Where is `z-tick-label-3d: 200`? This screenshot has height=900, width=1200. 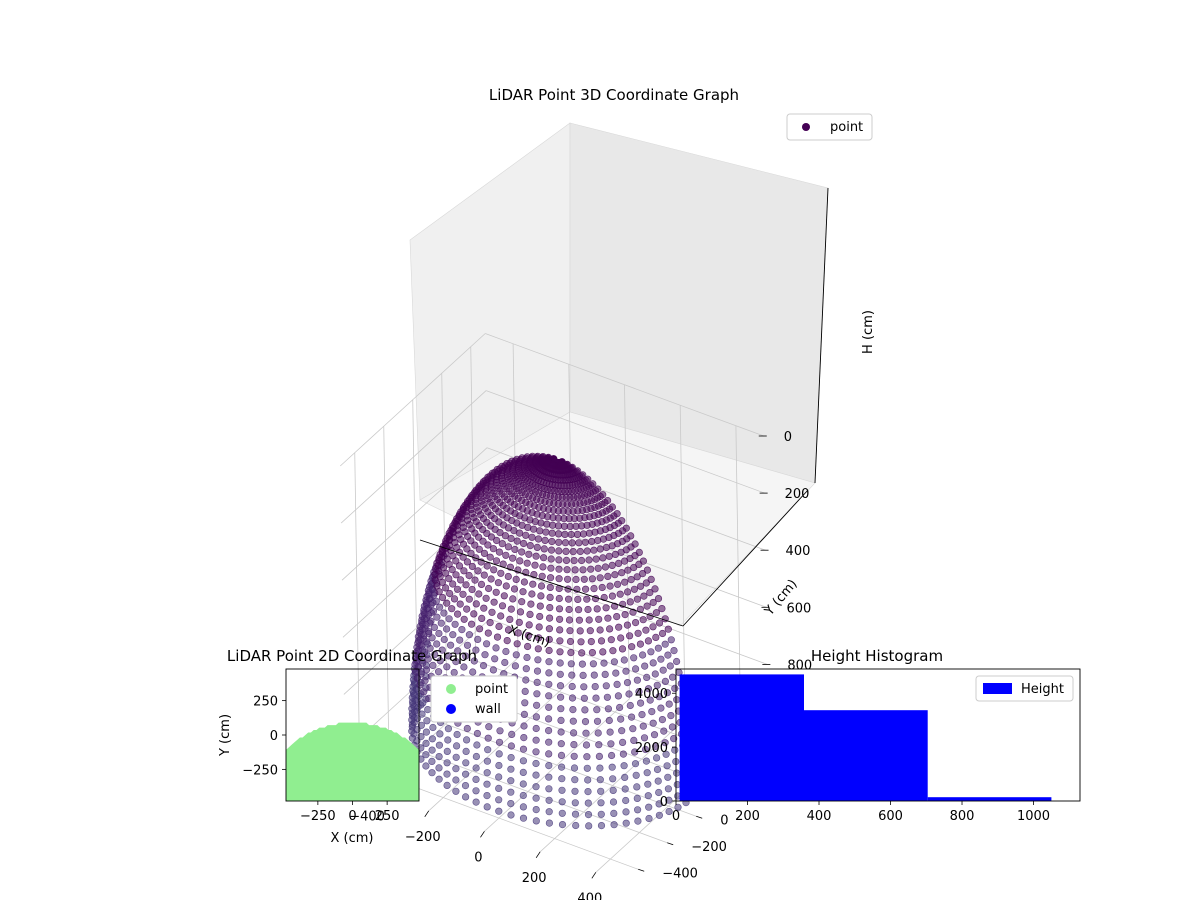 z-tick-label-3d: 200 is located at coordinates (797, 494).